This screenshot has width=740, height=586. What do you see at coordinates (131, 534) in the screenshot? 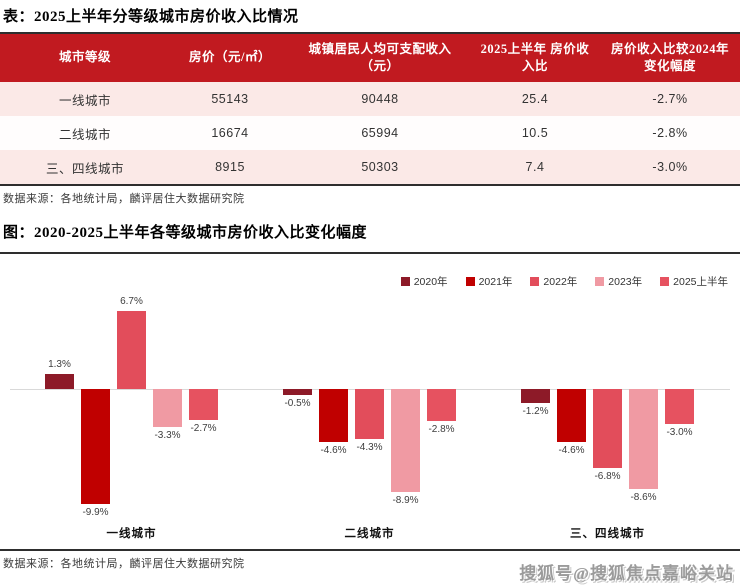
I see `category-label-一线城市: 一线城市` at bounding box center [131, 534].